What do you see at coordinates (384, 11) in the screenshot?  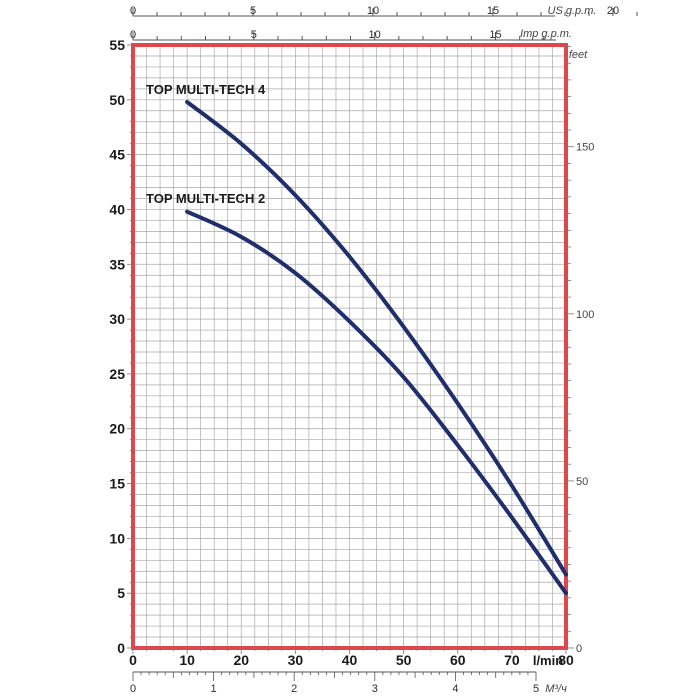 I see `top-axis-us-gpm: 0 5 10 15 20 US g.p.m.` at bounding box center [384, 11].